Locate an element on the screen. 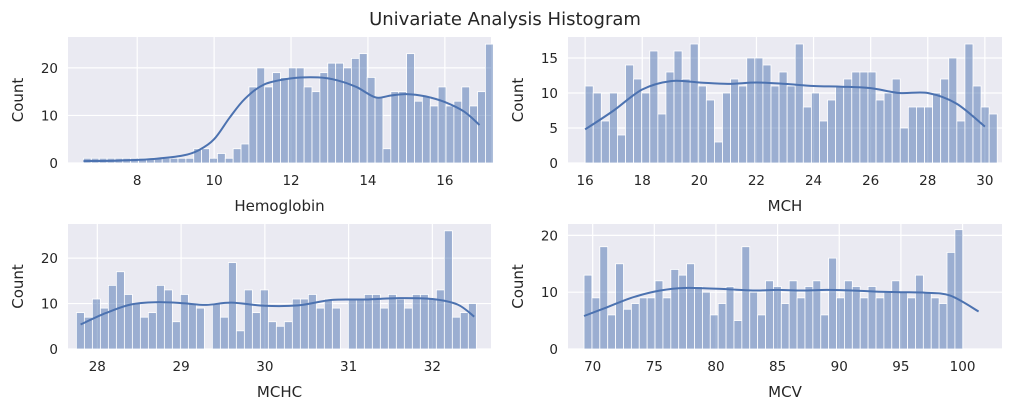 The height and width of the screenshot is (411, 1011). x-tick-label: 18 is located at coordinates (642, 181).